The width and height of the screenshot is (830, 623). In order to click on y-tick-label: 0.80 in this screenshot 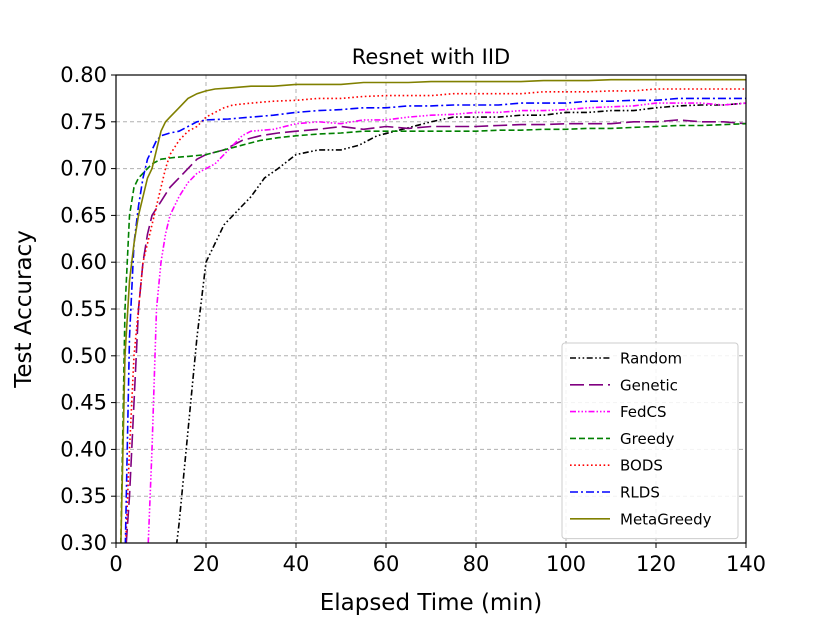, I will do `click(83, 75)`.